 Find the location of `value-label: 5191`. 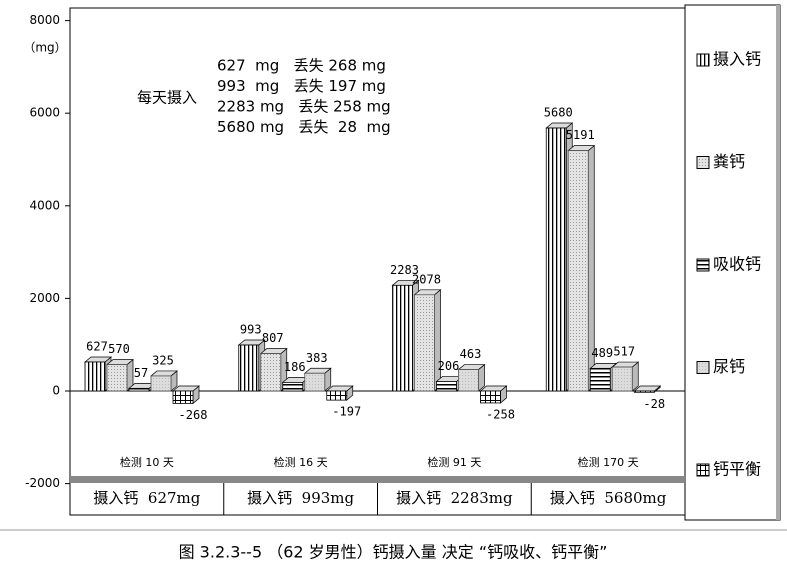

value-label: 5191 is located at coordinates (580, 135).